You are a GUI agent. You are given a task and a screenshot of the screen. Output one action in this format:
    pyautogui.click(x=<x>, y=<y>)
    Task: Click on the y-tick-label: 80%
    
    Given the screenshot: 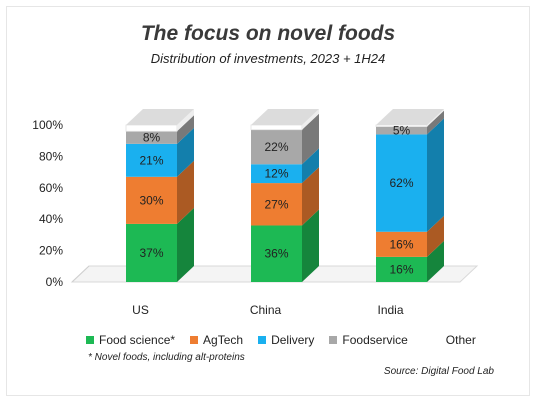 What is the action you would take?
    pyautogui.click(x=51, y=156)
    